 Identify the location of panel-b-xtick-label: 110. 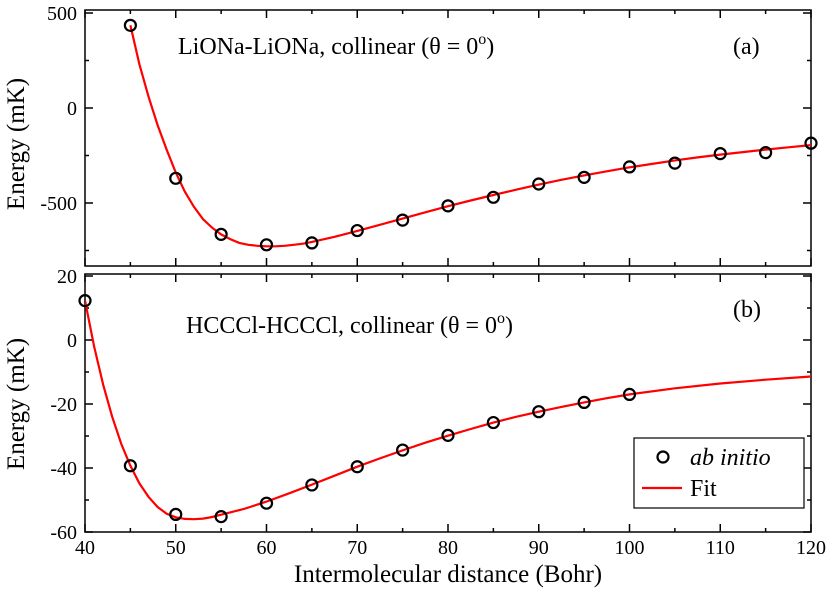
(720, 548).